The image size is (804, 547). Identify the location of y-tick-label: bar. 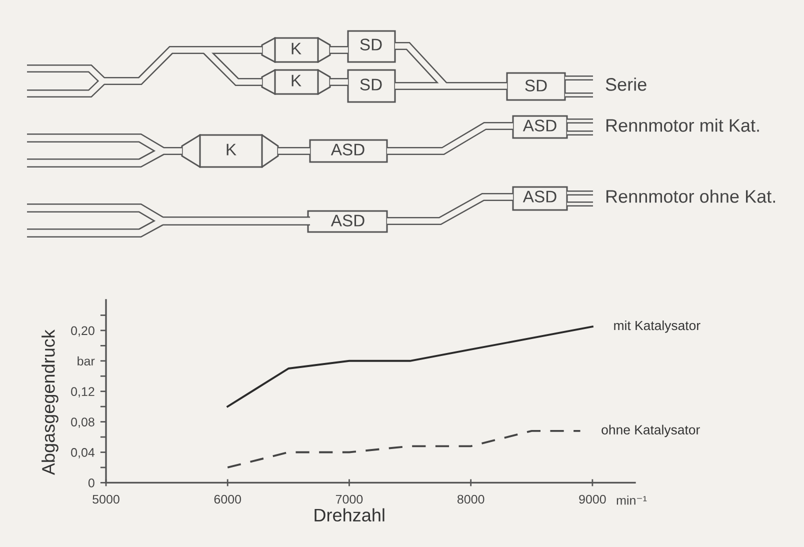
(86, 361).